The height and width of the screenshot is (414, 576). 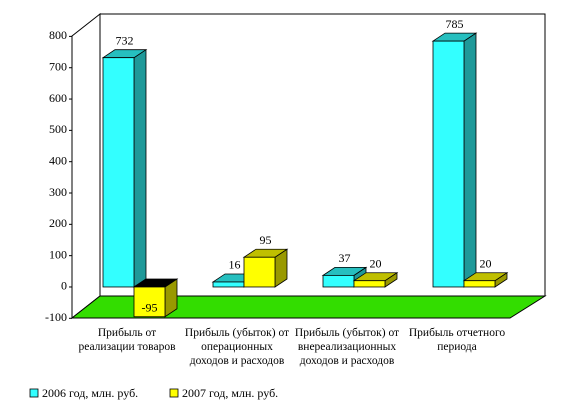 What do you see at coordinates (457, 340) in the screenshot?
I see `x-tick-label: Прибыль отчетного периода` at bounding box center [457, 340].